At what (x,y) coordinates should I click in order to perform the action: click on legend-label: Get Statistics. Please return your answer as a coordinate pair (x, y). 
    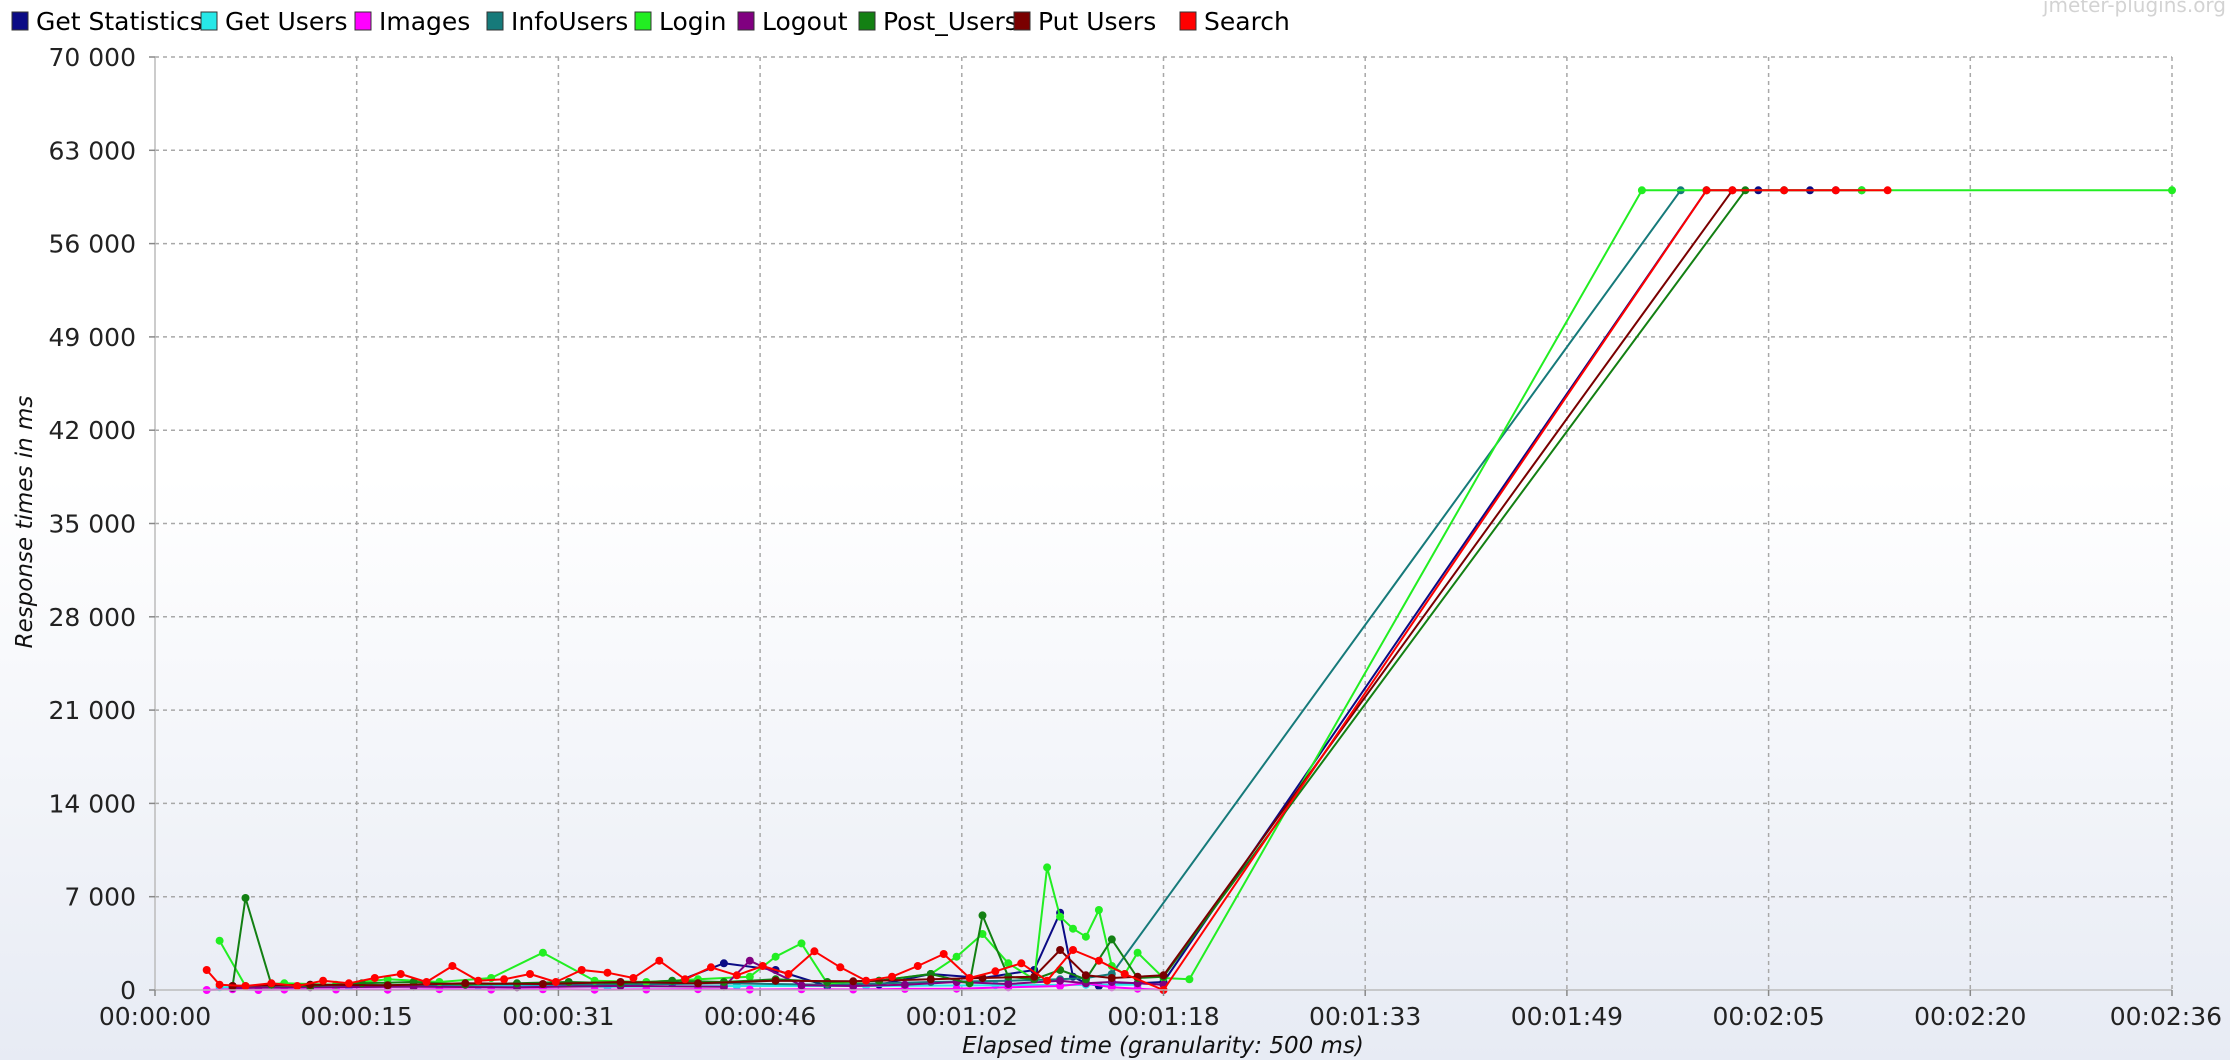
    Looking at the image, I should click on (119, 21).